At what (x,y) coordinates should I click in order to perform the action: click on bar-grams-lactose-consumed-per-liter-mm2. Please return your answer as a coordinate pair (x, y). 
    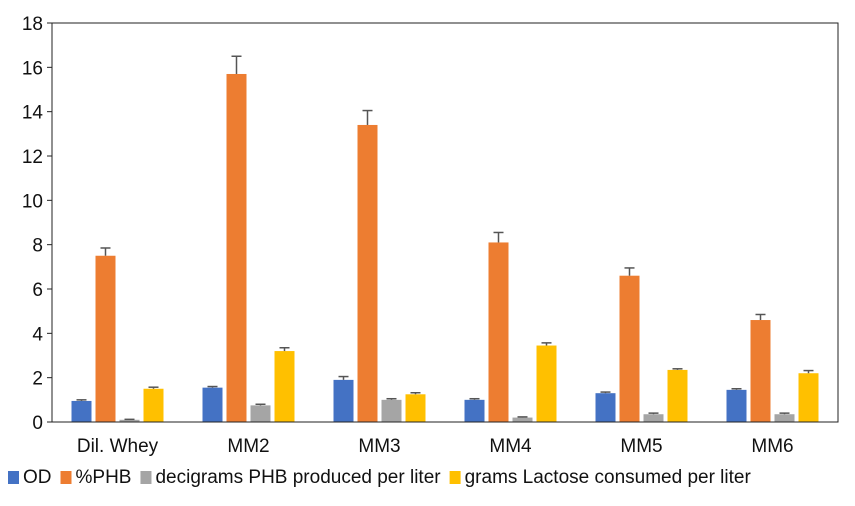
    Looking at the image, I should click on (284, 386).